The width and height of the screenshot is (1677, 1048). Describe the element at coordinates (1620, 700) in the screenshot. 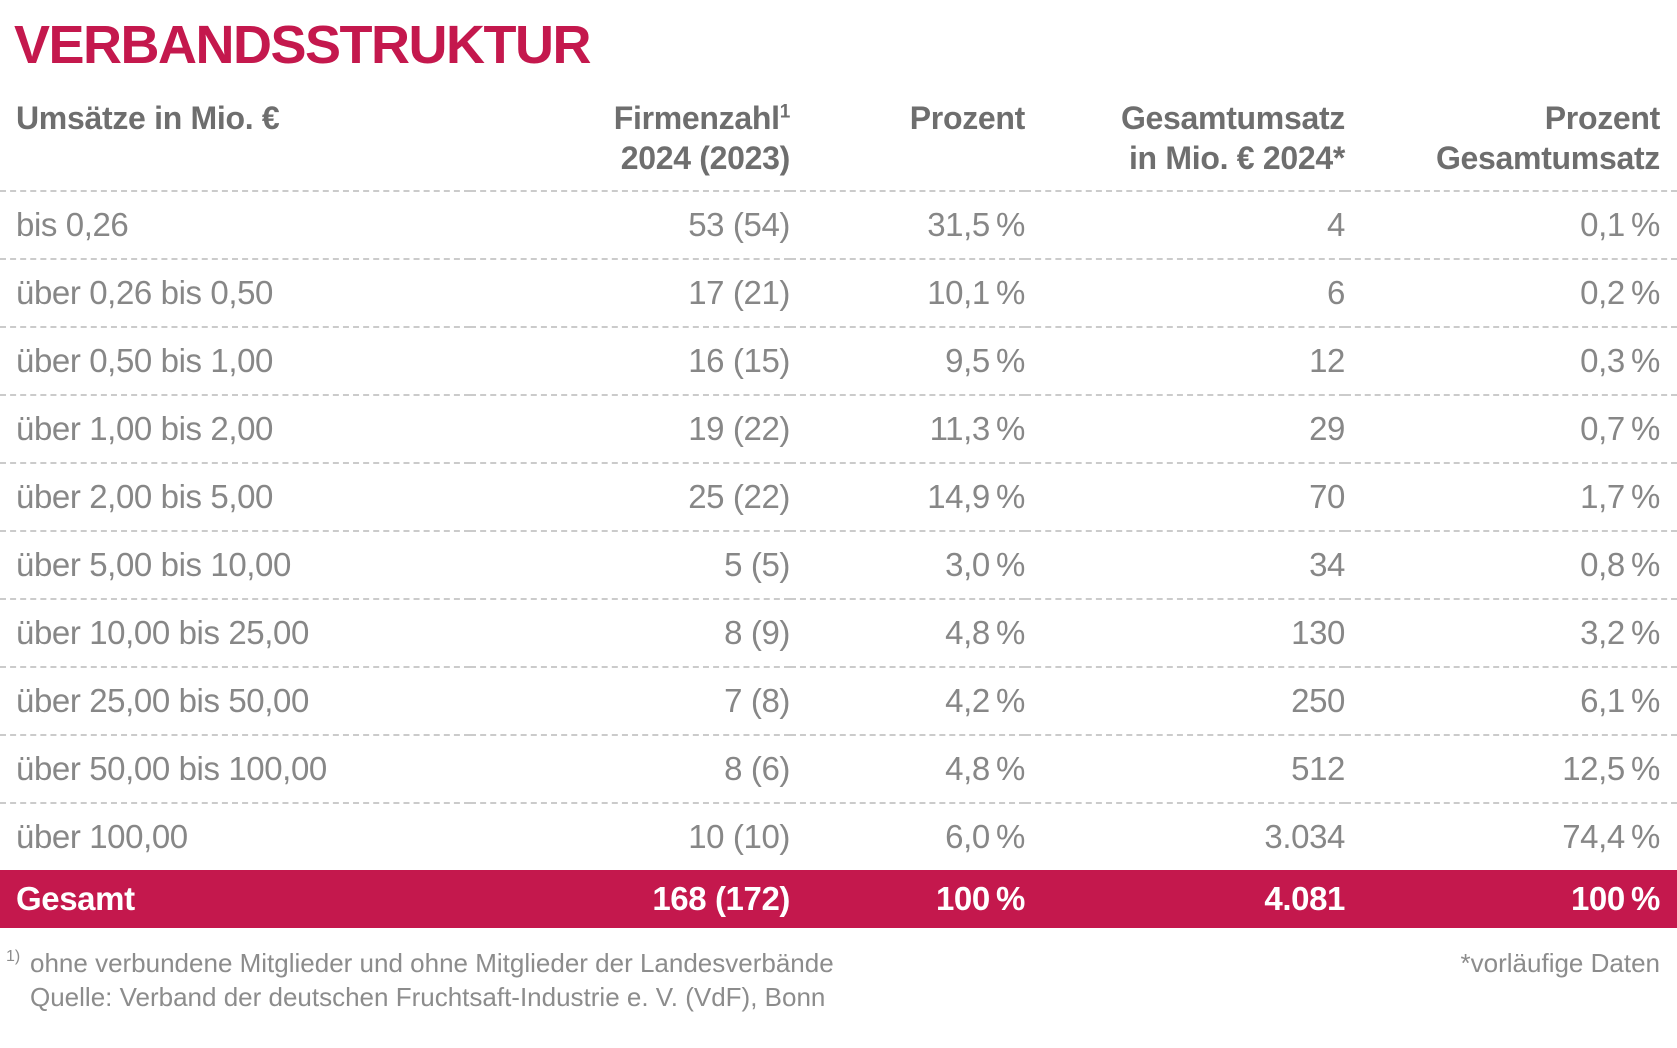

I see `cell-revenue-percent: 6,1 %` at that location.